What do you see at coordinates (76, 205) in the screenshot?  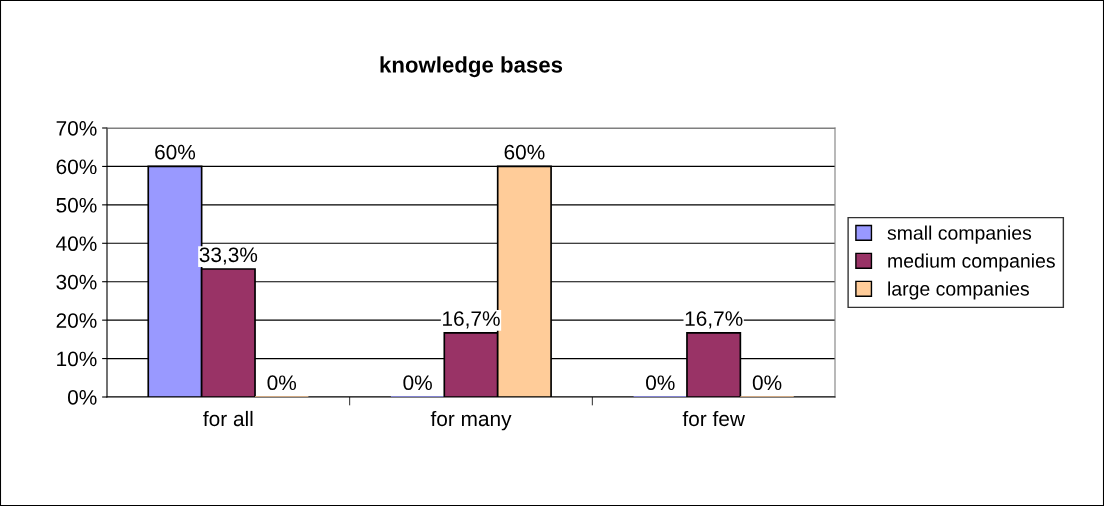 I see `y-tick-label: 50%` at bounding box center [76, 205].